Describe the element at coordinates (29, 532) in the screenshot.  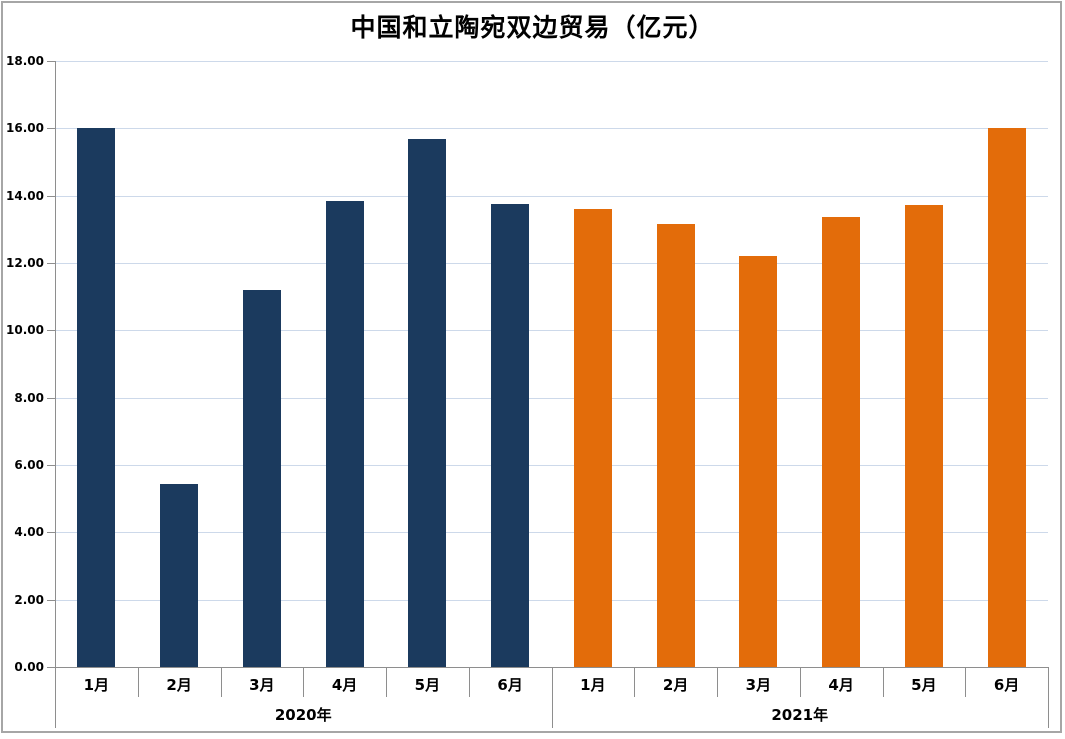
I see `y-axis-tick-label: 4.00` at that location.